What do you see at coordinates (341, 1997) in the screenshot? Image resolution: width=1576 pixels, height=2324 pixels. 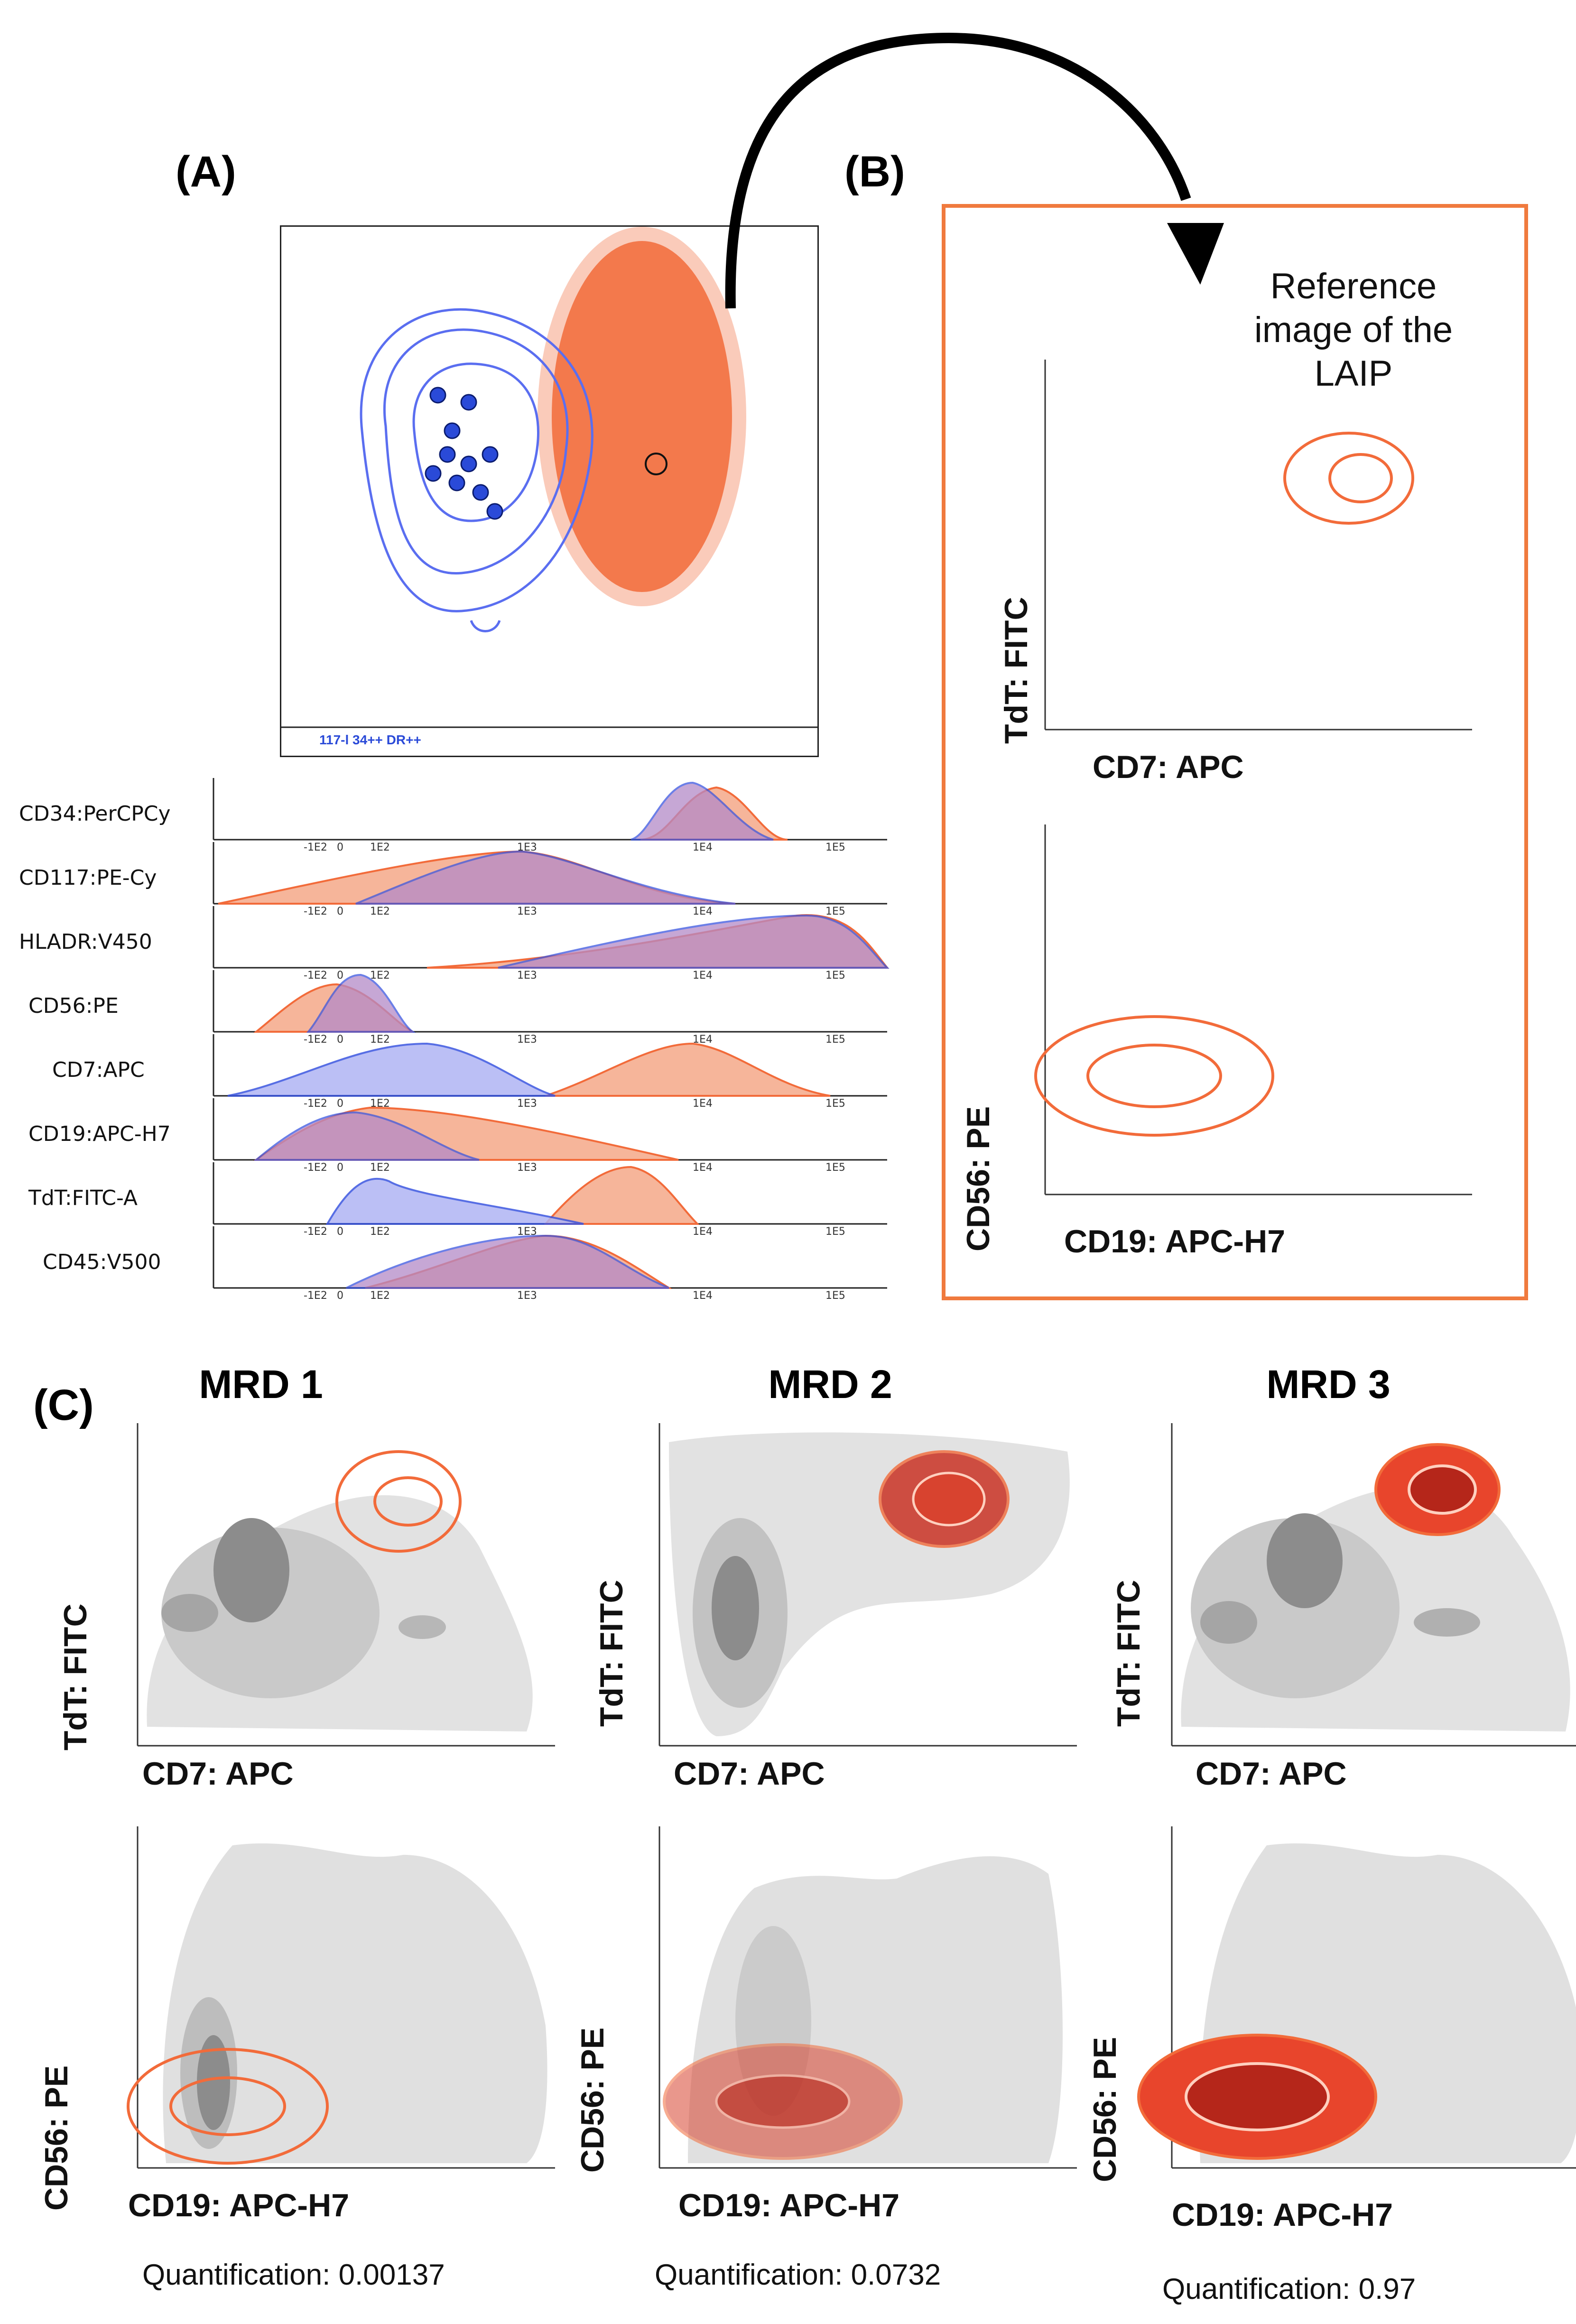 I see `mrd1-bottom-plot` at bounding box center [341, 1997].